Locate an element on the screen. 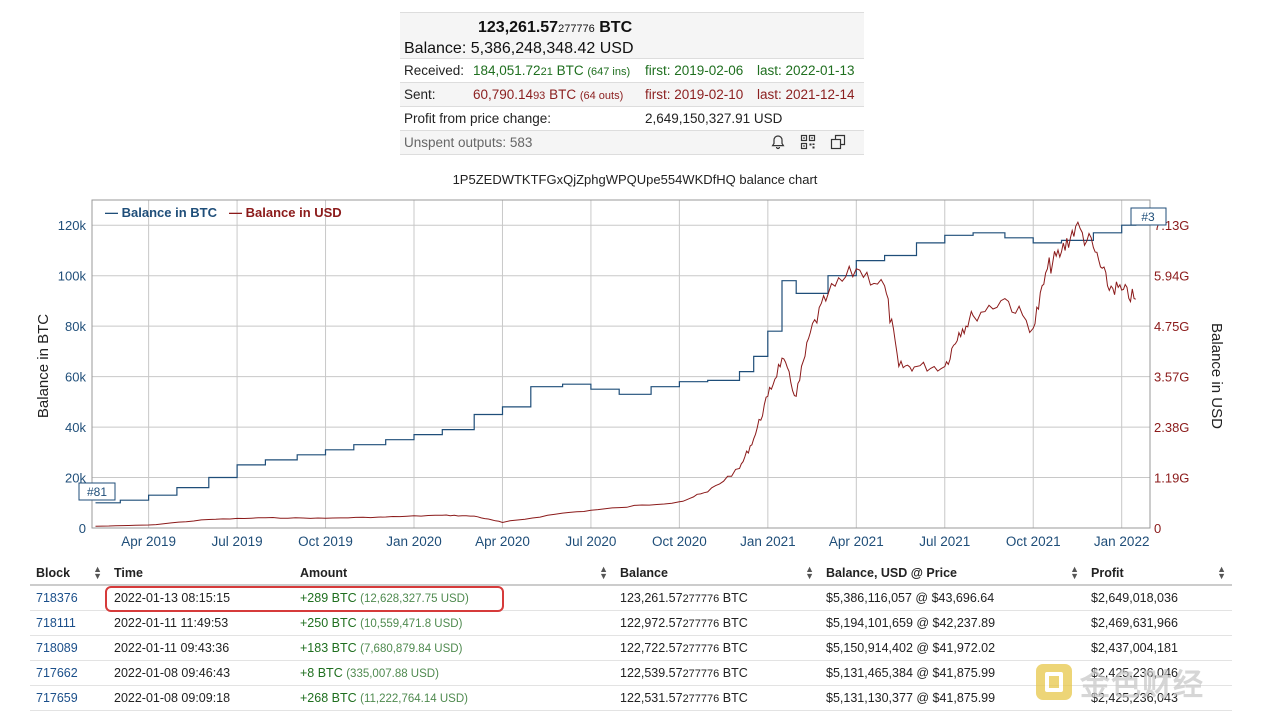 This screenshot has height=713, width=1270. time-value: 2022-01-08 09:46:43 is located at coordinates (172, 672).